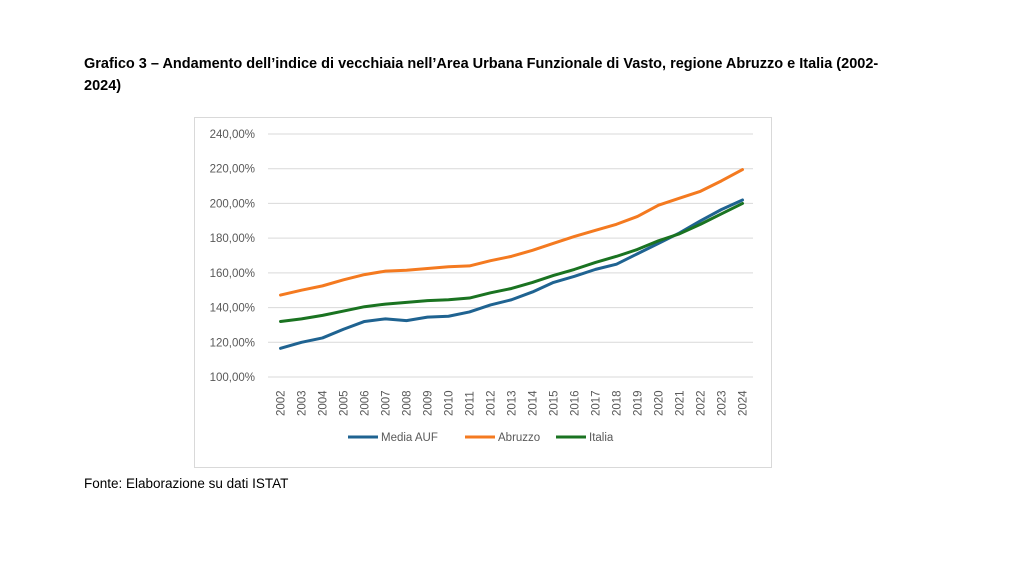 Image resolution: width=1030 pixels, height=577 pixels. I want to click on y-tick-label: 100,00%, so click(232, 378).